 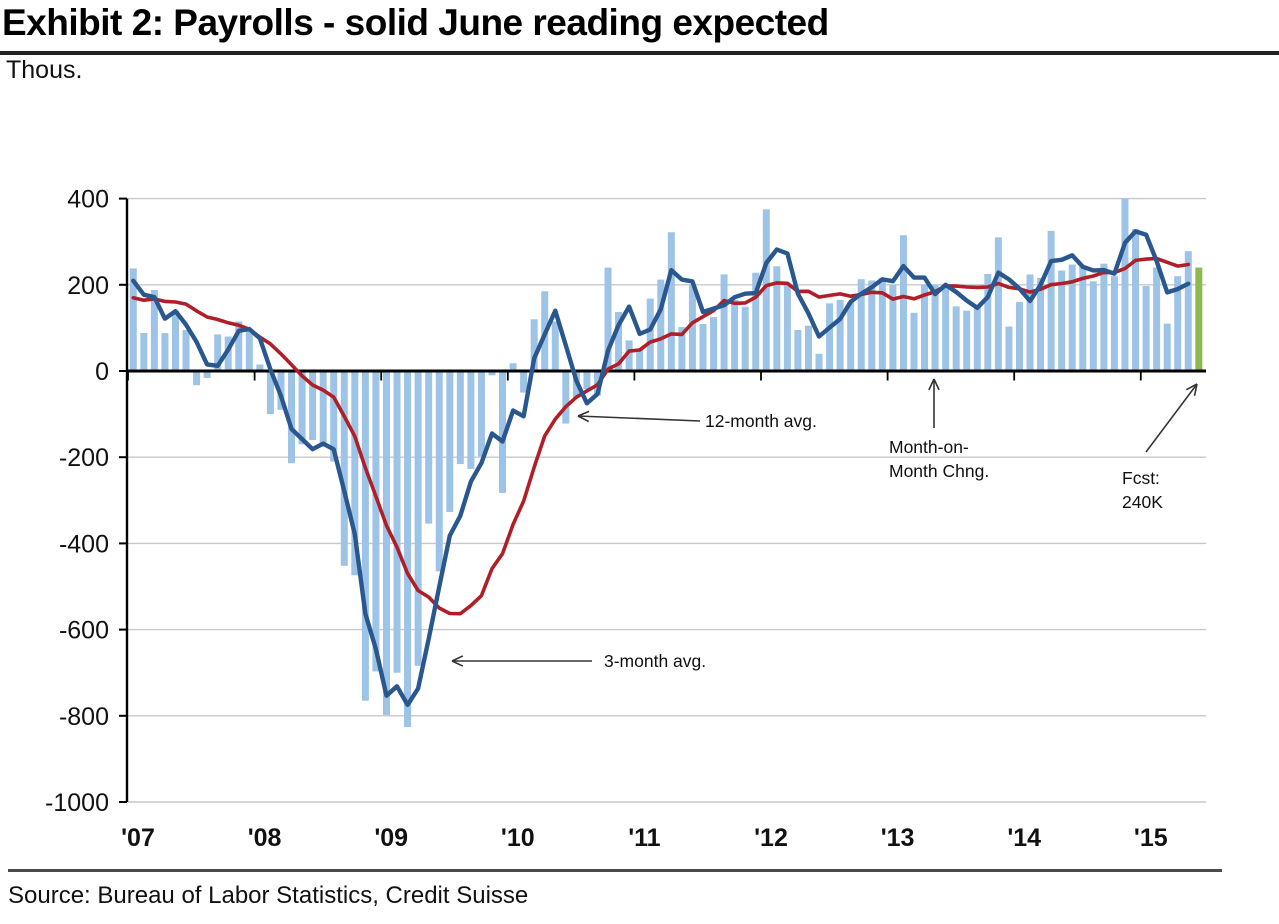 I want to click on y-axis-unit-label: Thous., so click(x=44, y=70).